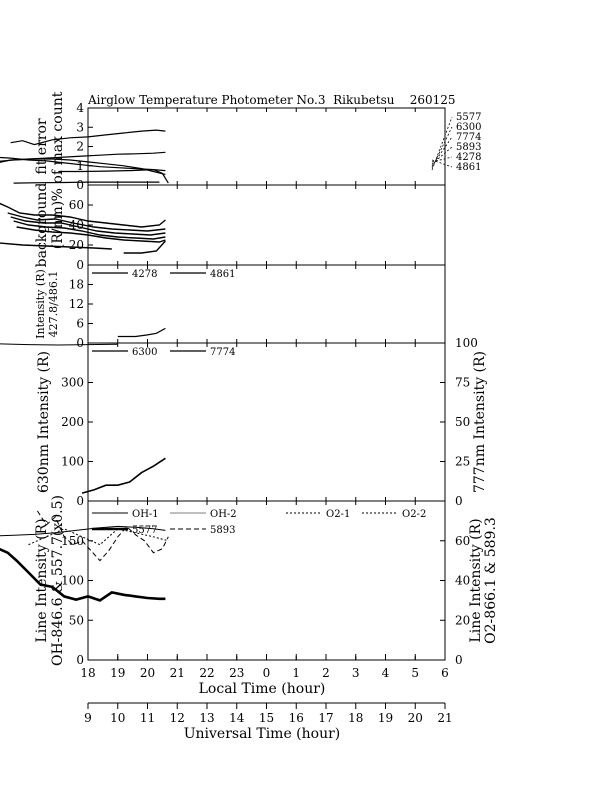  What do you see at coordinates (415, 673) in the screenshot?
I see `lt-tick-label: 5` at bounding box center [415, 673].